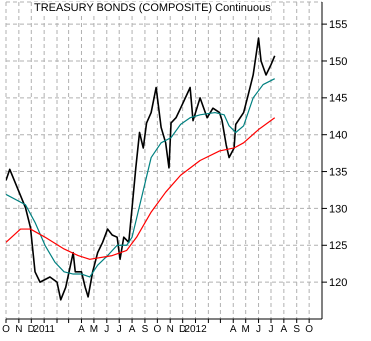  Describe the element at coordinates (338, 98) in the screenshot. I see `y-tick-label: 145` at that location.